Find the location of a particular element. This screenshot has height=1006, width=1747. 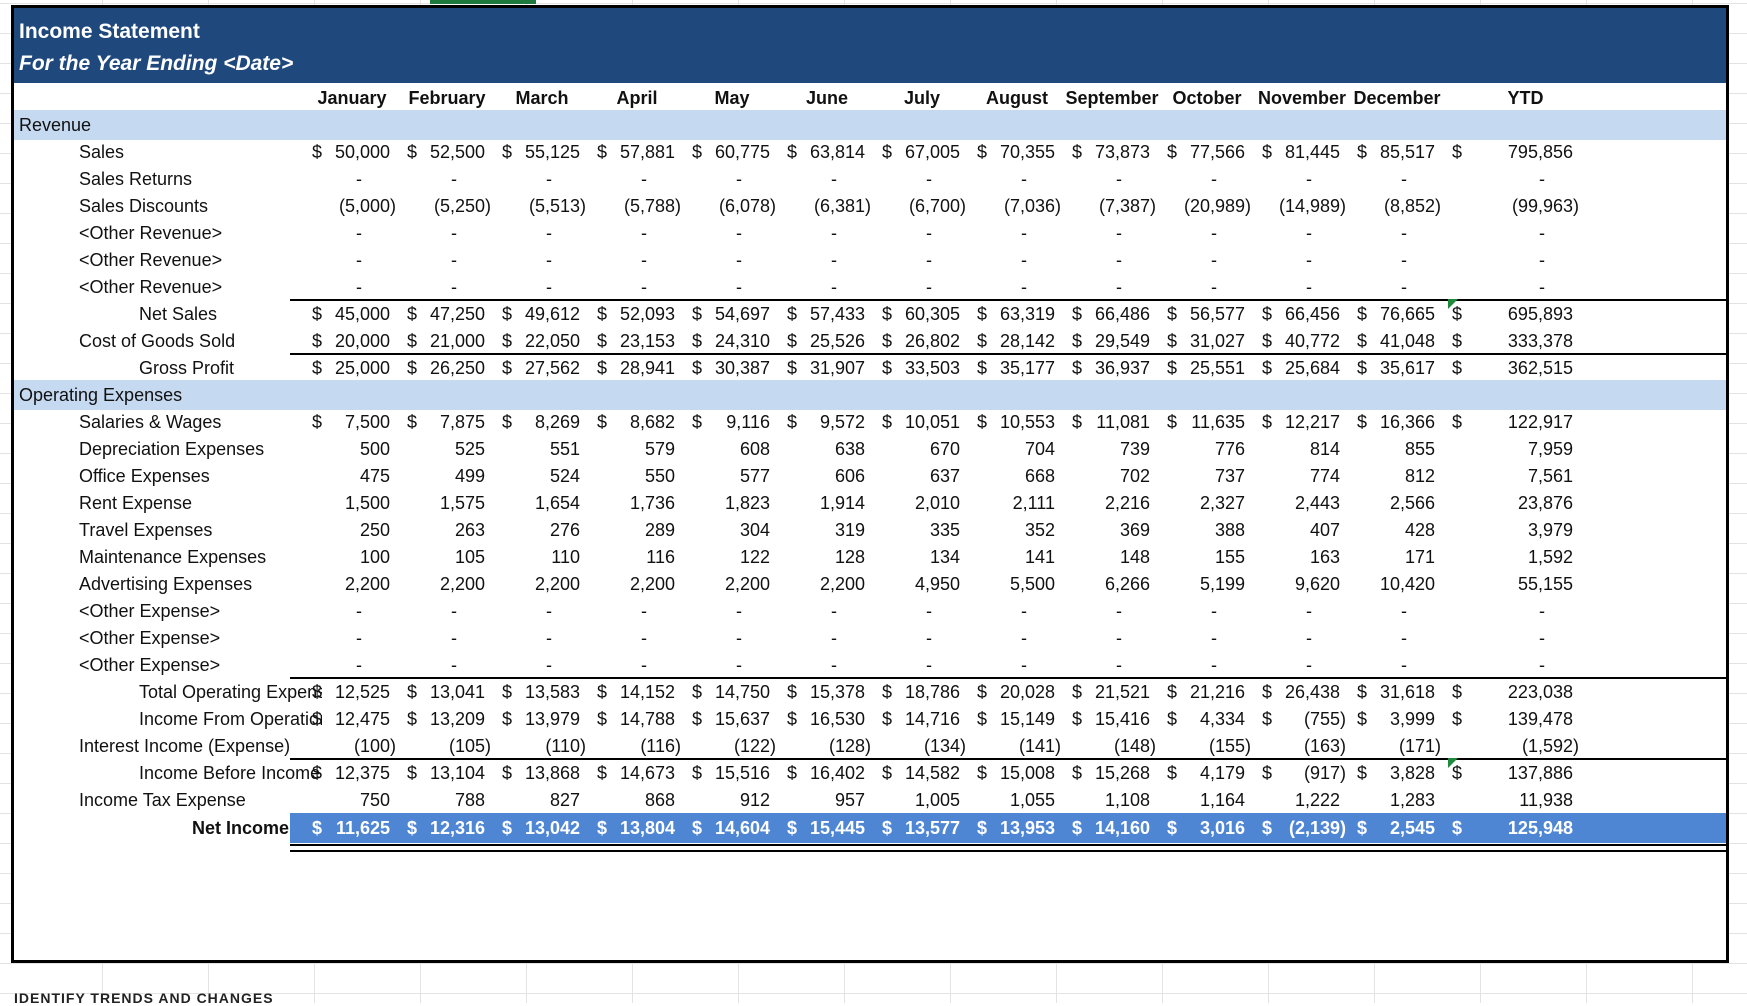

cell-october: 388 is located at coordinates (1207, 531).